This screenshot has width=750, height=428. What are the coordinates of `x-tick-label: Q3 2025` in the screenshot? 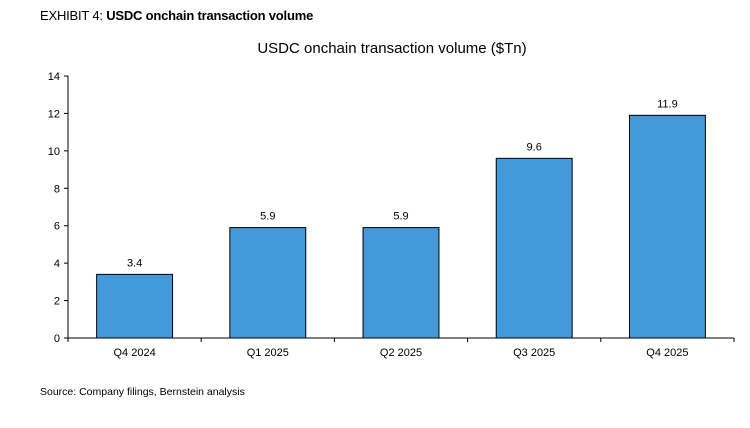 It's located at (534, 353).